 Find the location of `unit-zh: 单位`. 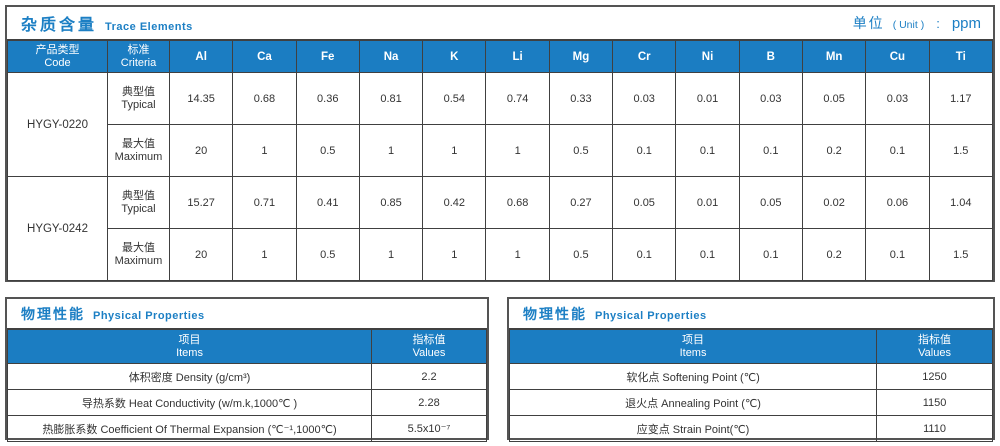

unit-zh: 单位 is located at coordinates (868, 23).